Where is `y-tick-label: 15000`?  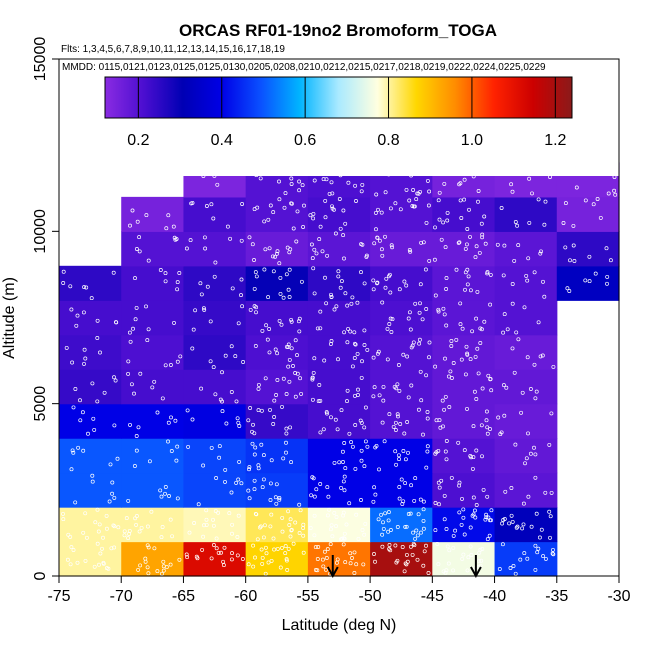
y-tick-label: 15000 is located at coordinates (40, 59).